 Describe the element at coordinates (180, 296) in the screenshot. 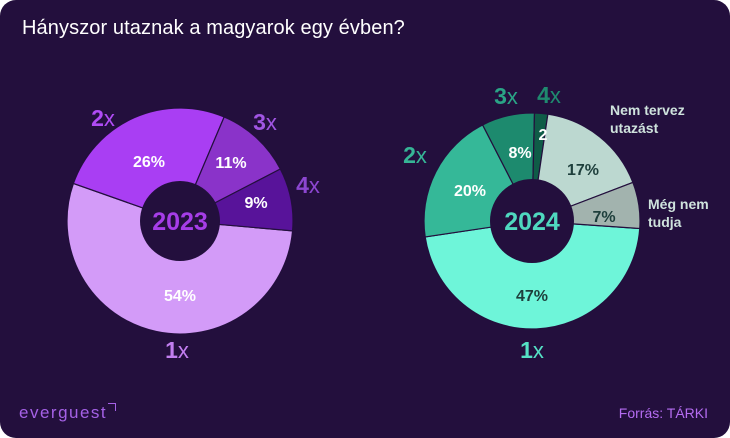

I see `slice-value-label: 54%` at that location.